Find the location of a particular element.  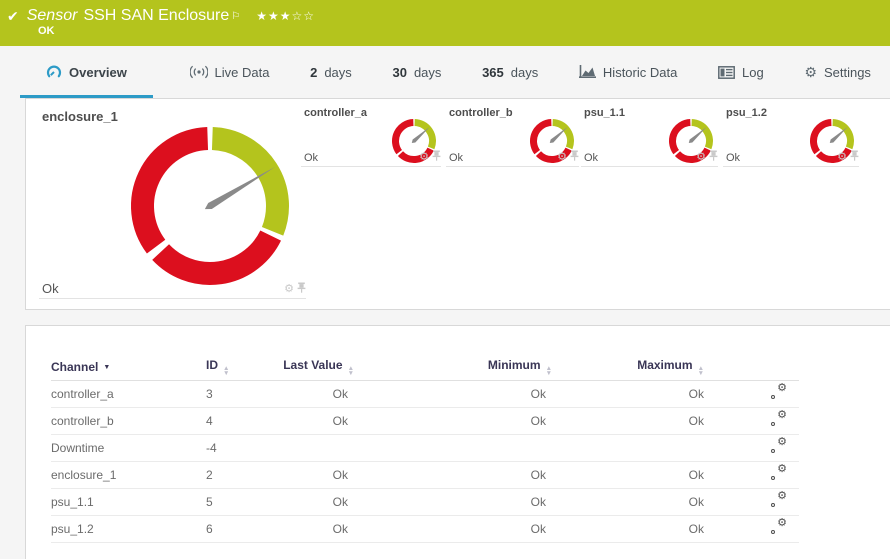

tab-historic-data: Historic Data is located at coordinates (628, 72).